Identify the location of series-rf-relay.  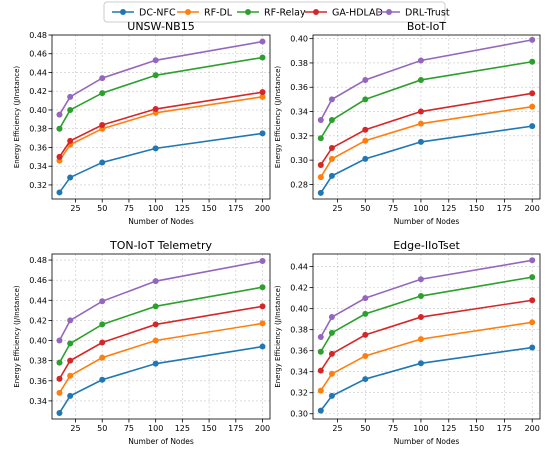
(161, 93).